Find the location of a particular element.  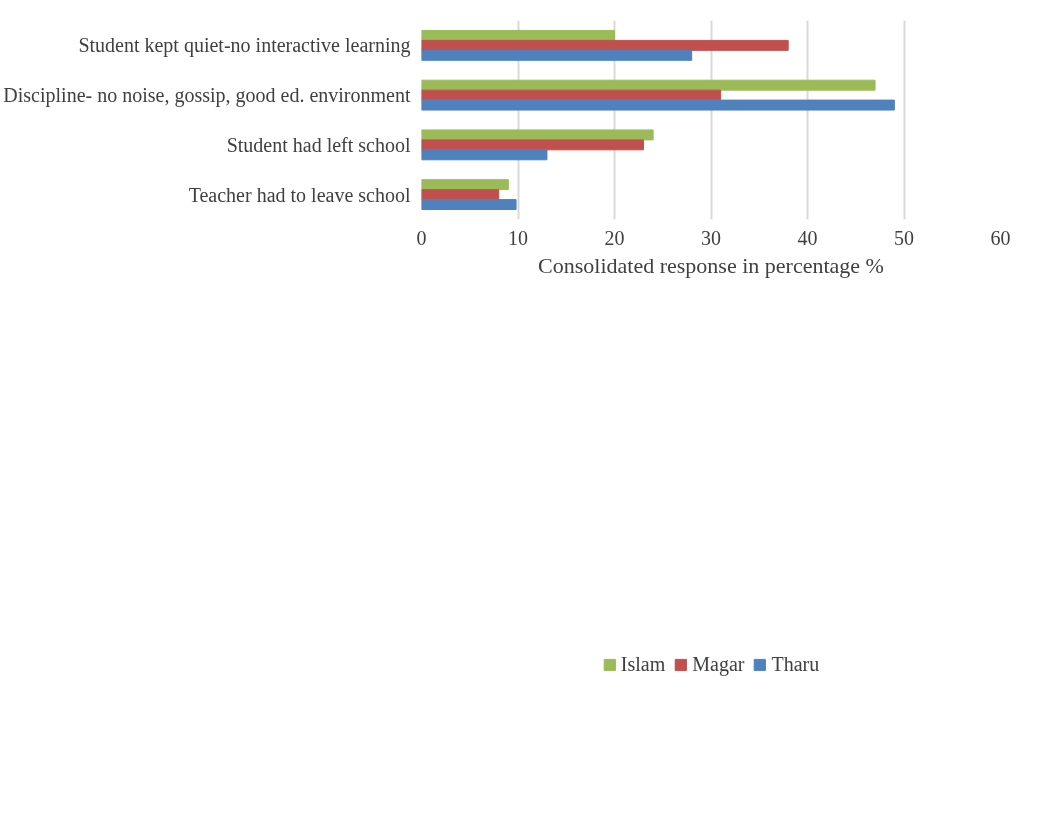

y-tick-label: Teacher had to leave school is located at coordinates (299, 194).